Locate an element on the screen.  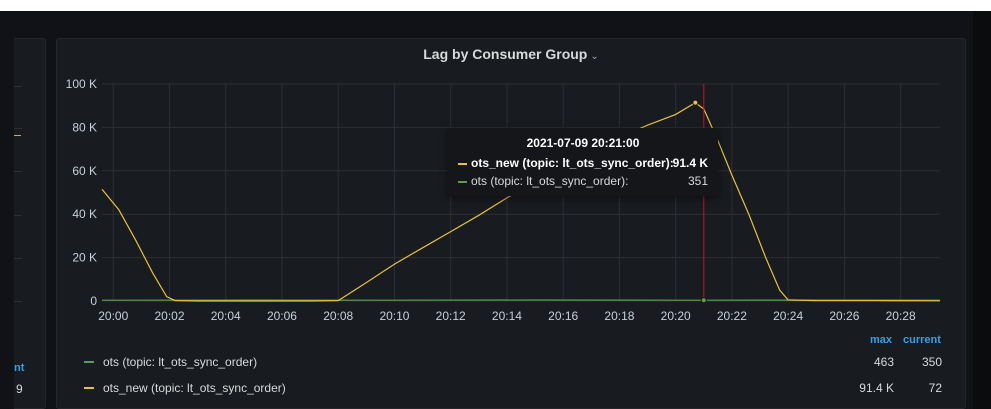
x-tick-label: 20:28 is located at coordinates (901, 316).